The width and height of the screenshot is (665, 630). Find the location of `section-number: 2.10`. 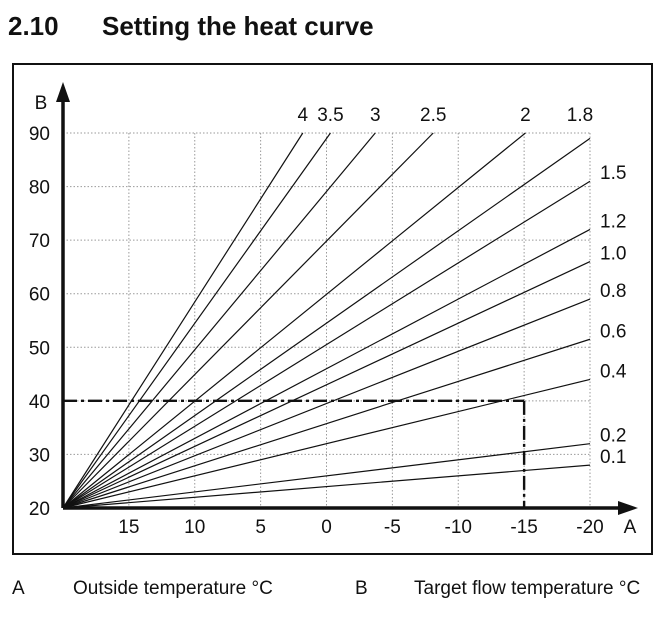

section-number: 2.10 is located at coordinates (33, 26).